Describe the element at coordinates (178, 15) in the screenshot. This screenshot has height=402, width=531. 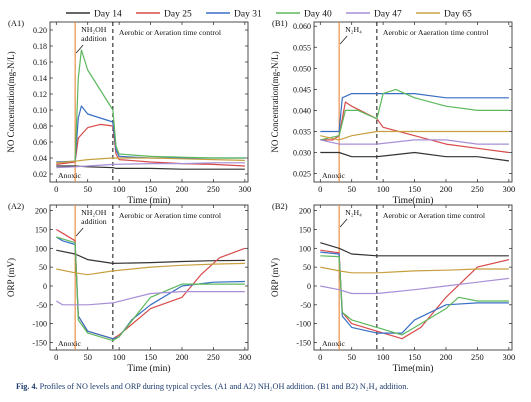
I see `legend-label: Day 25` at that location.